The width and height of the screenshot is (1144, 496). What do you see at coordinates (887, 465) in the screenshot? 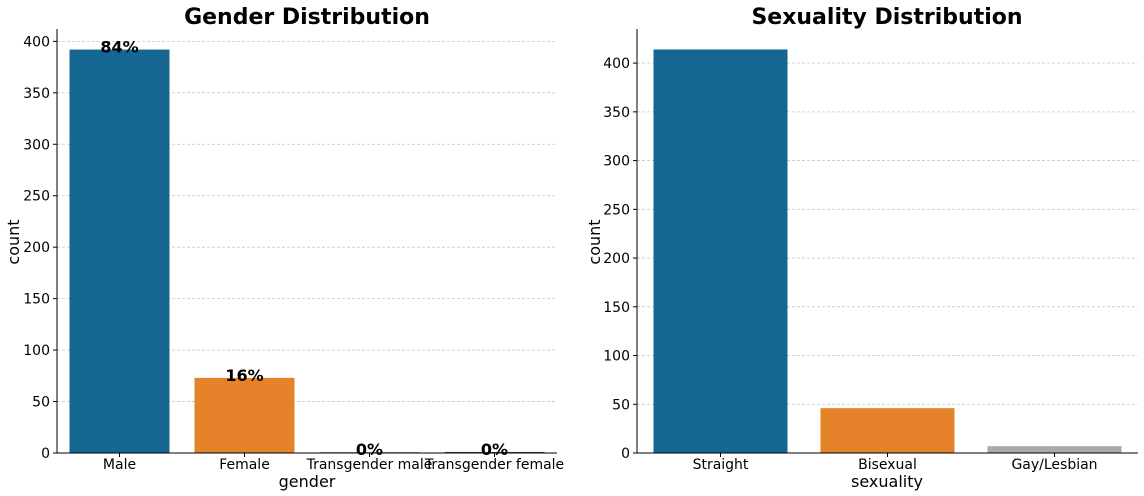
I see `x-tick-label: Bisexual` at bounding box center [887, 465].